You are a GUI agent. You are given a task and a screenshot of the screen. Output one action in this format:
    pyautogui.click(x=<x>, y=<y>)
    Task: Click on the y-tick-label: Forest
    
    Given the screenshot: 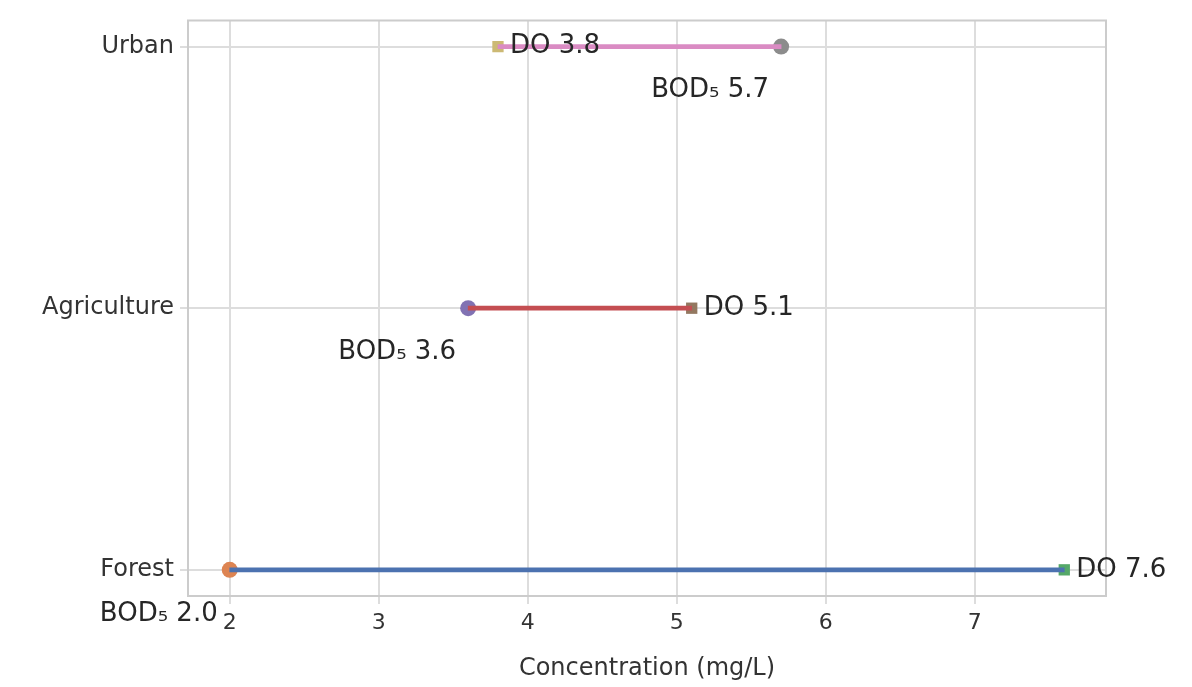 What is the action you would take?
    pyautogui.click(x=137, y=568)
    